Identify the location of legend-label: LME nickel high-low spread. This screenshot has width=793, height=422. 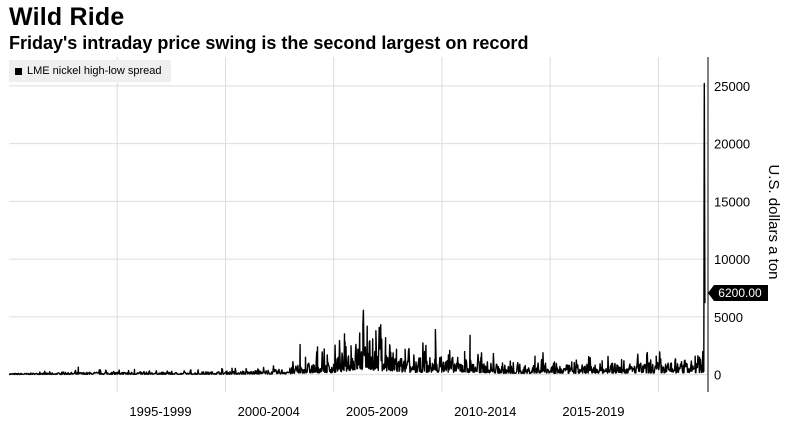
(94, 71).